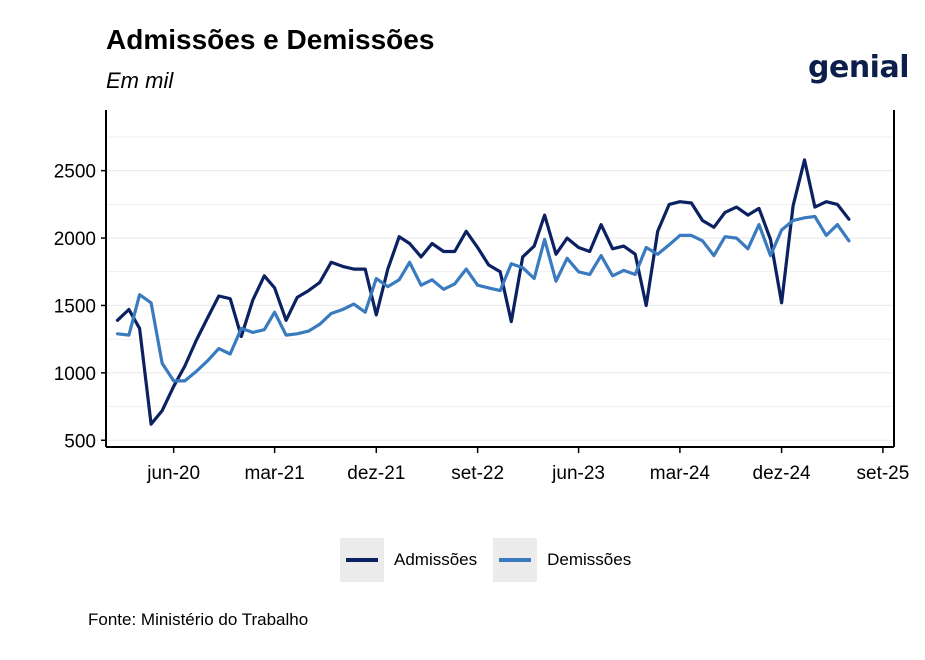 The height and width of the screenshot is (660, 925). What do you see at coordinates (859, 67) in the screenshot?
I see `genial-logo: genial` at bounding box center [859, 67].